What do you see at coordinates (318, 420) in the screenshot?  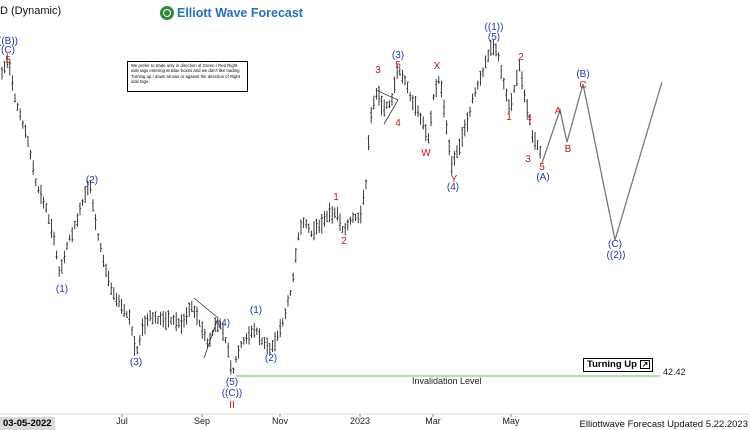 I see `x-axis-ticks: Jul Sep Nov 2023 Mar May` at bounding box center [318, 420].